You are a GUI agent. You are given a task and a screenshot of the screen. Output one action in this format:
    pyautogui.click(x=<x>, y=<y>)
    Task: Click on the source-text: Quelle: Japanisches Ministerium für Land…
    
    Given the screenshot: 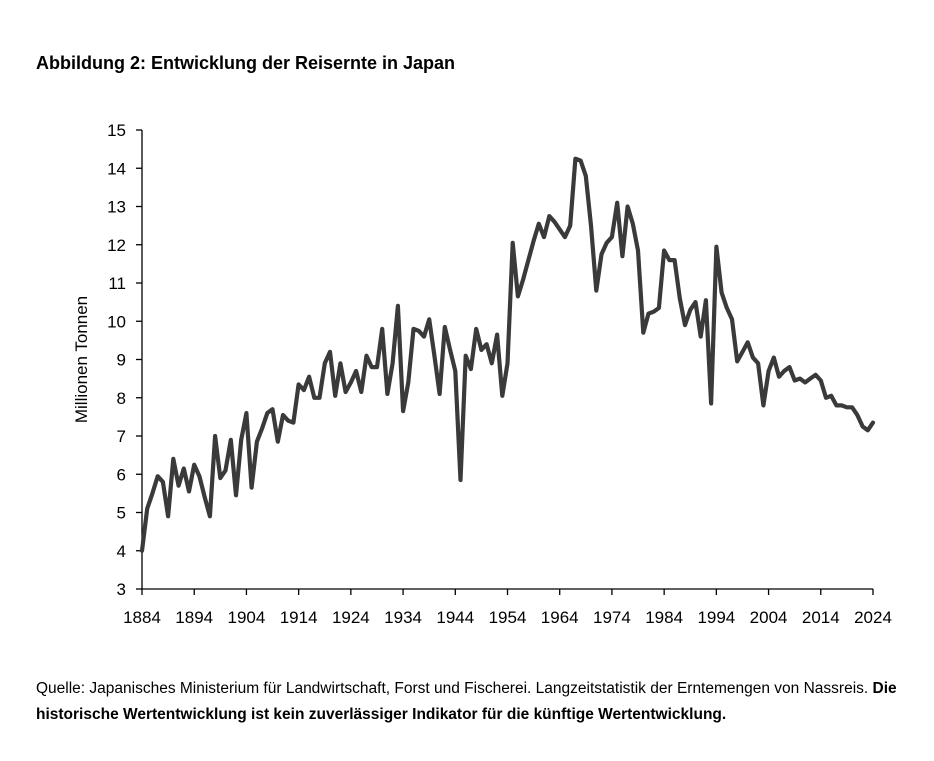 What is the action you would take?
    pyautogui.click(x=452, y=688)
    